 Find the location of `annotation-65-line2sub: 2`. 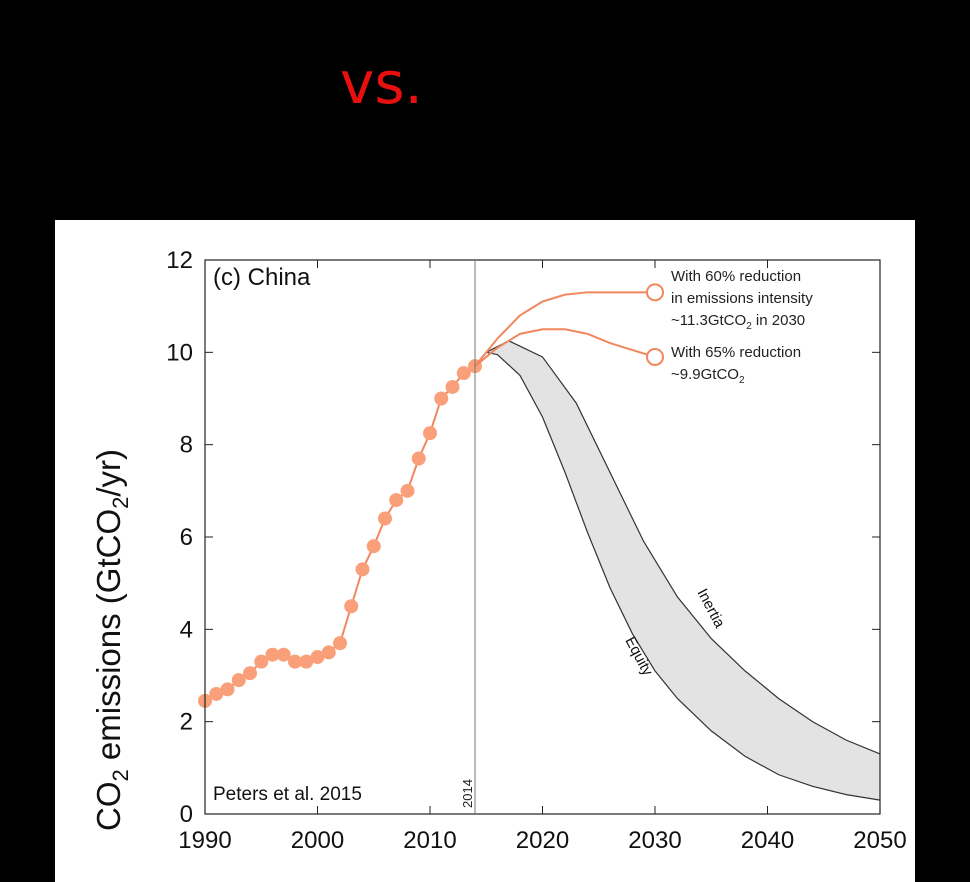

annotation-65-line2sub: 2 is located at coordinates (742, 380).